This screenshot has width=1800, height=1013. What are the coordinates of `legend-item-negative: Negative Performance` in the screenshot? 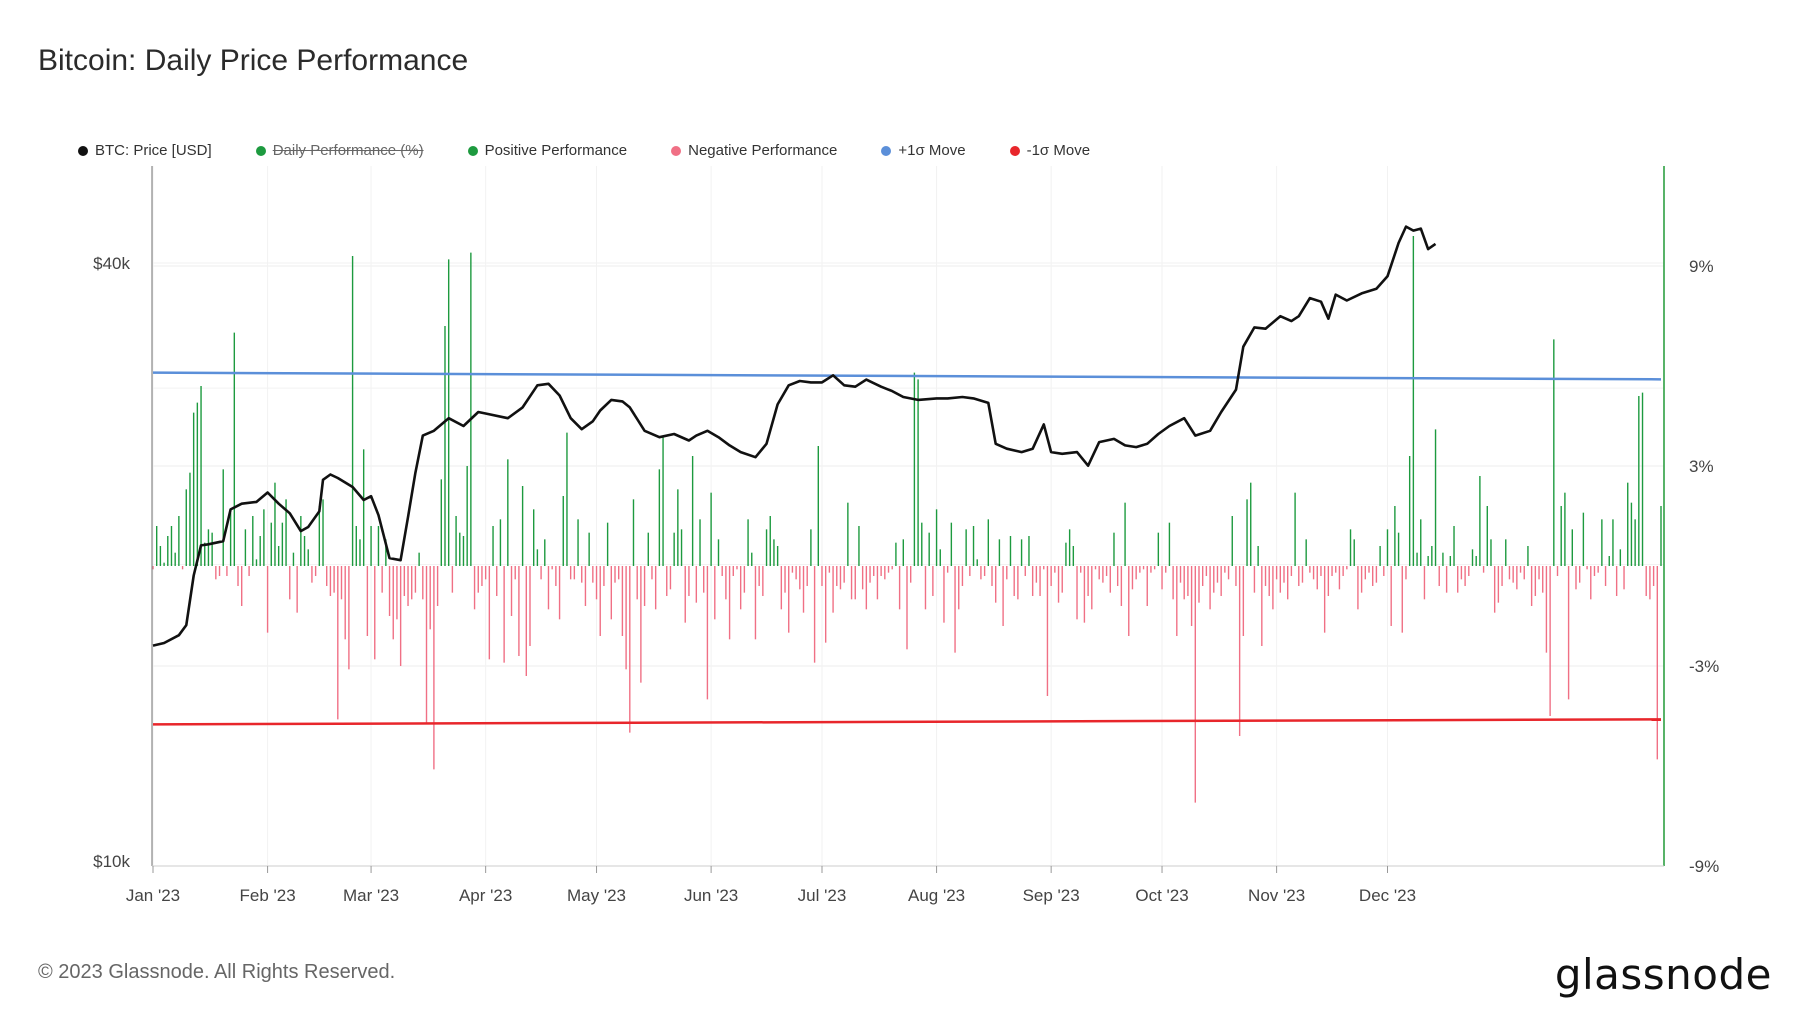 It's located at (754, 150).